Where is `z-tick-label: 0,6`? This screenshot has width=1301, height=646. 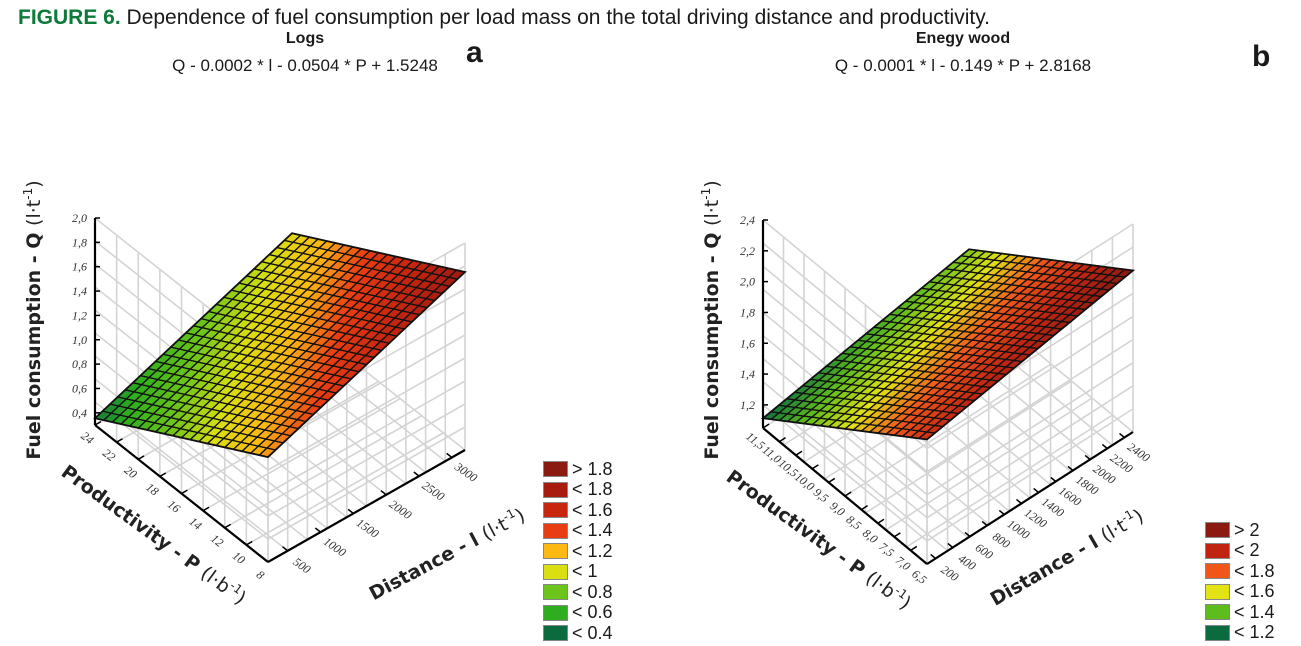 z-tick-label: 0,6 is located at coordinates (79, 388).